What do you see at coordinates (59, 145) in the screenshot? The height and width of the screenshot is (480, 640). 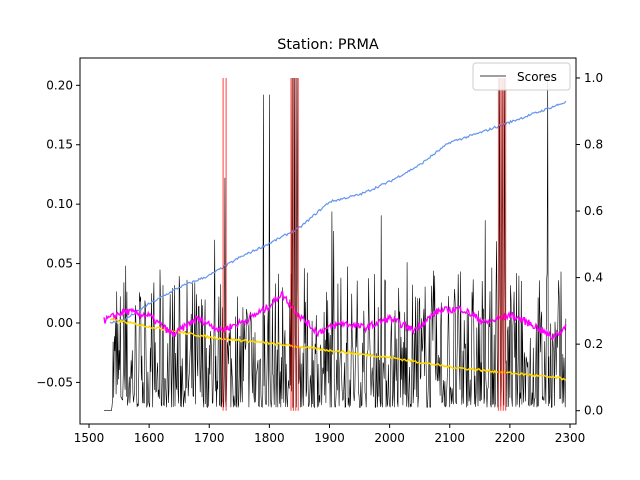 I see `y-left-tick-label-4: 0.15` at bounding box center [59, 145].